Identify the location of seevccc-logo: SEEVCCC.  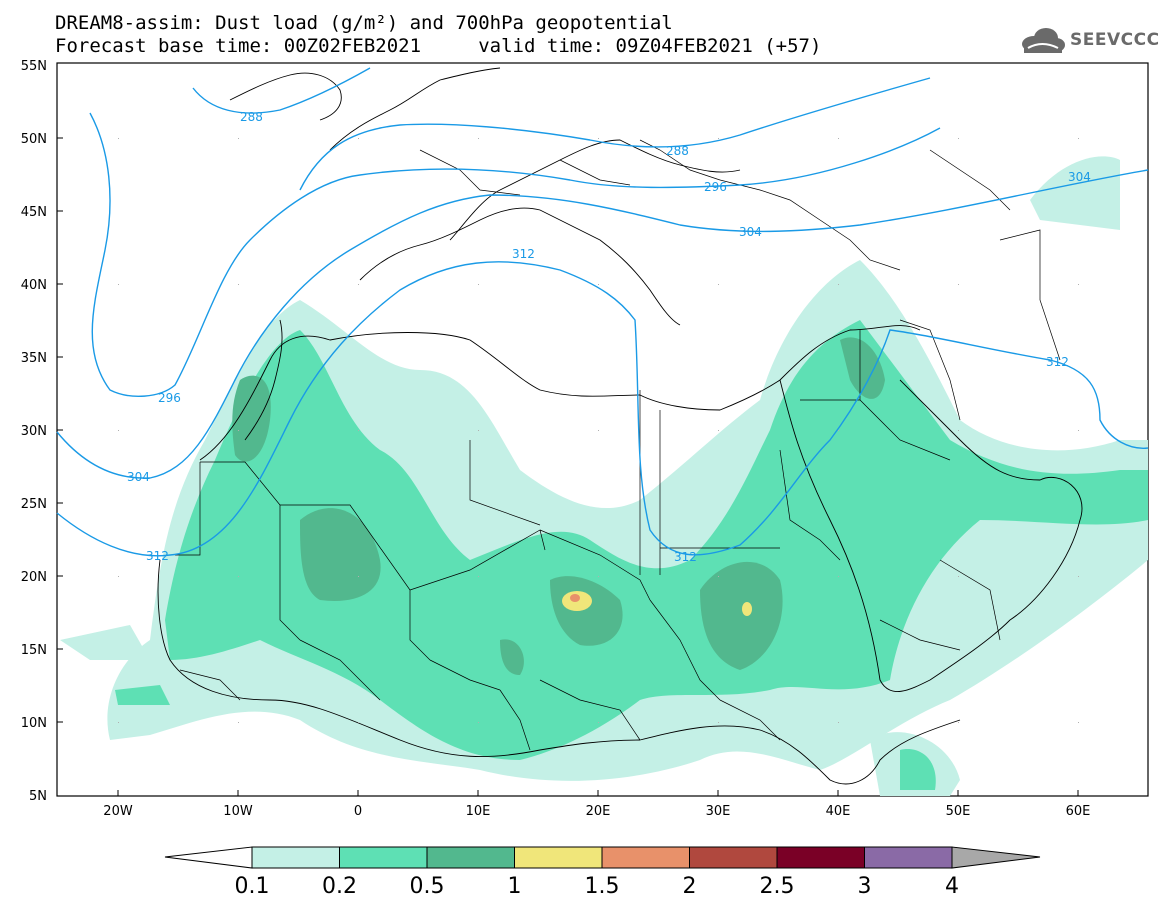
(1089, 40).